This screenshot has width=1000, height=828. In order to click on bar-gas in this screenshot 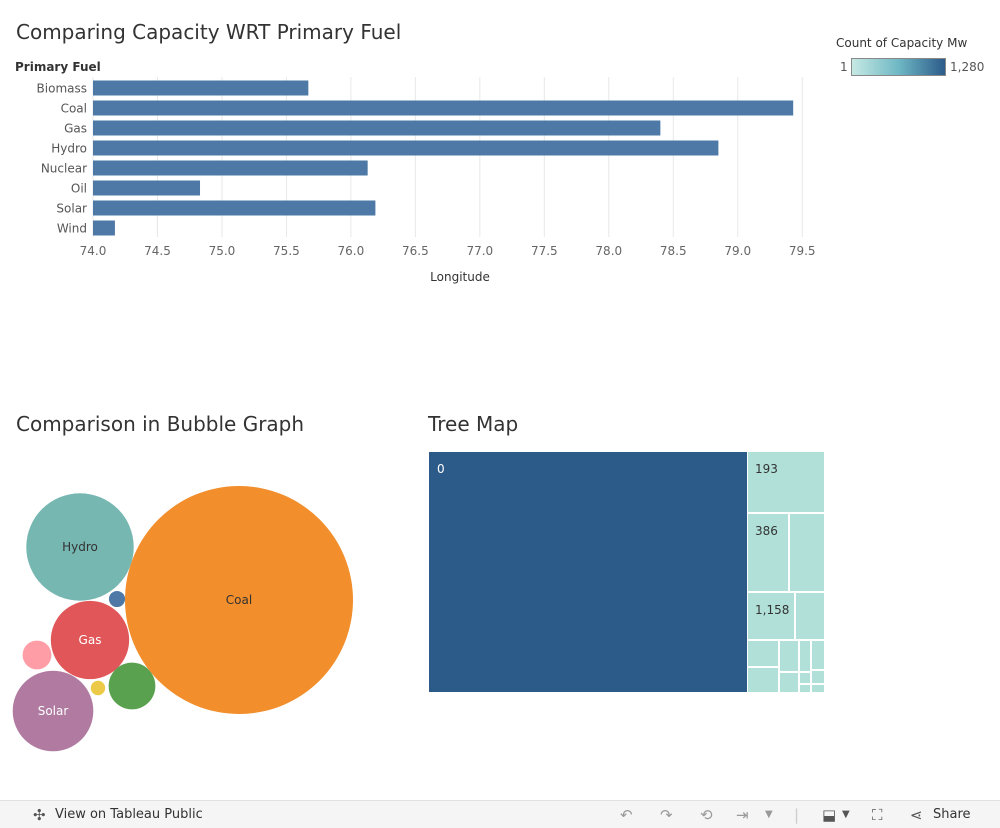, I will do `click(377, 128)`.